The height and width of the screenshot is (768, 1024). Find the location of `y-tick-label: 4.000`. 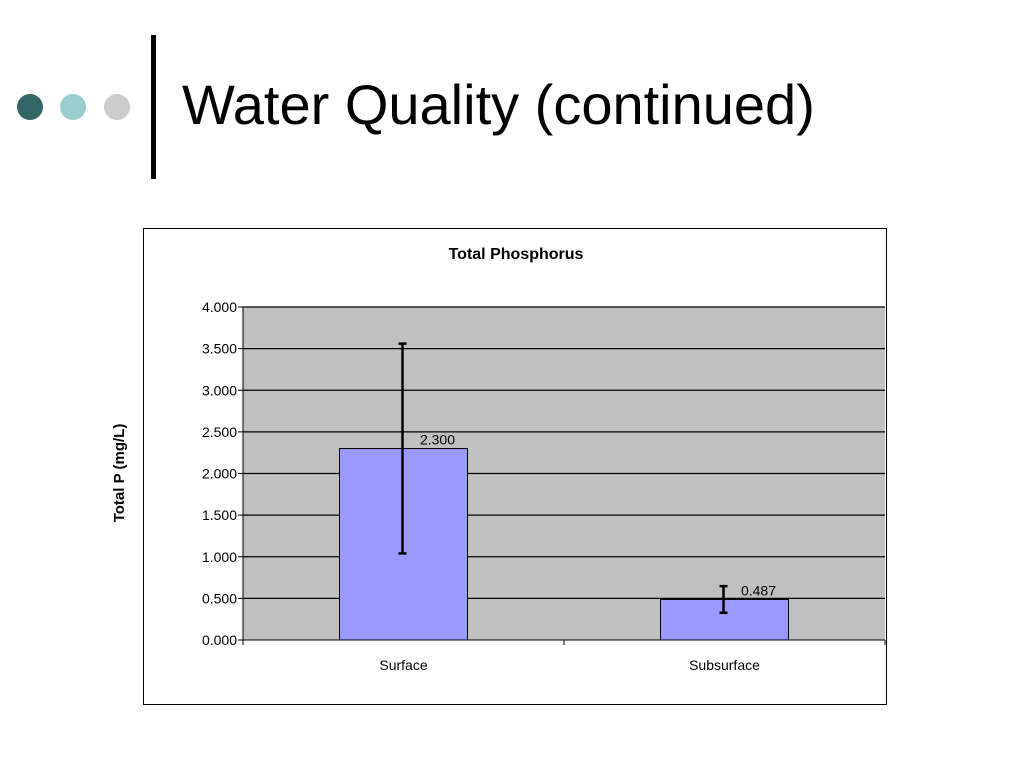

y-tick-label: 4.000 is located at coordinates (219, 307).